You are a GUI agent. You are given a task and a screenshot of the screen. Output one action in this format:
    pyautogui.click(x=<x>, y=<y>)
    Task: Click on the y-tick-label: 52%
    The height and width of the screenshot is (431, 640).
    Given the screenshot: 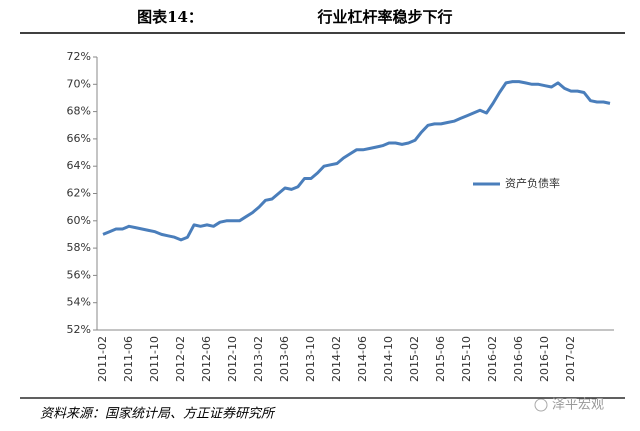 What is the action you would take?
    pyautogui.click(x=79, y=329)
    